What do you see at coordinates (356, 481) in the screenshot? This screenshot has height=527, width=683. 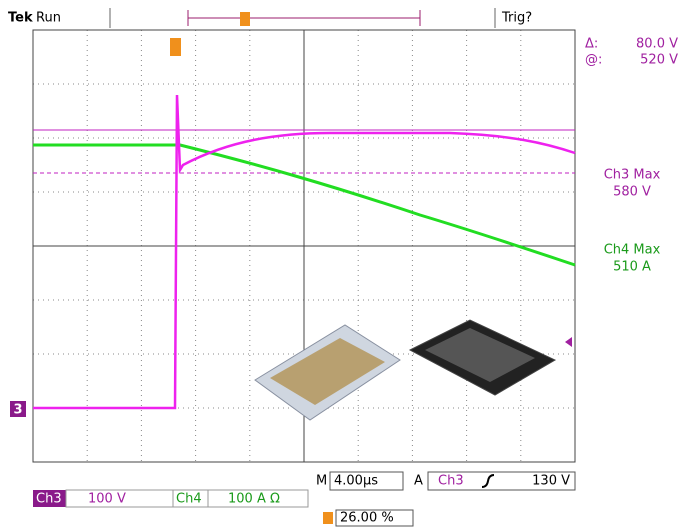 I see `timebase-value: 4.00µs` at bounding box center [356, 481].